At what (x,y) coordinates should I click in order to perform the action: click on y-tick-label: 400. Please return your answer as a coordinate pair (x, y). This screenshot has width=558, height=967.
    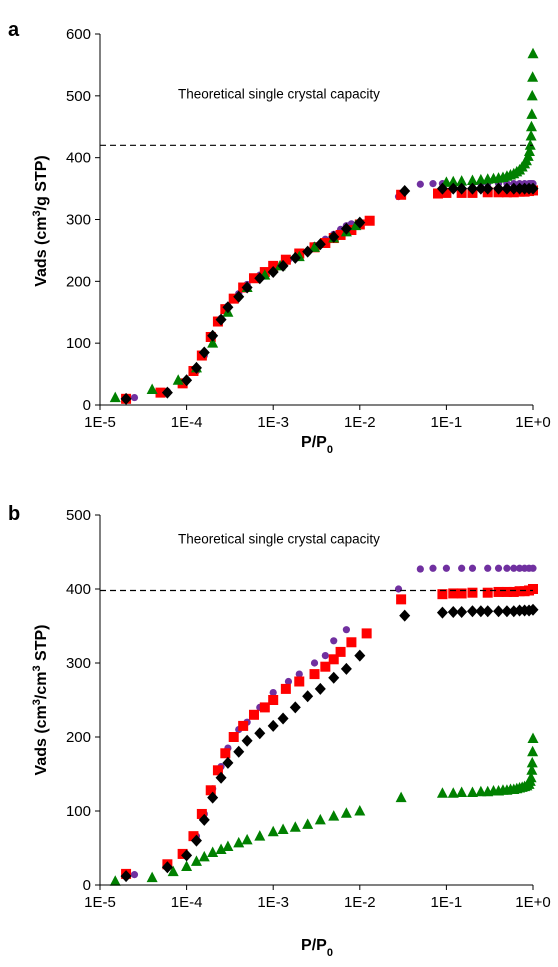
    Looking at the image, I should click on (78, 589).